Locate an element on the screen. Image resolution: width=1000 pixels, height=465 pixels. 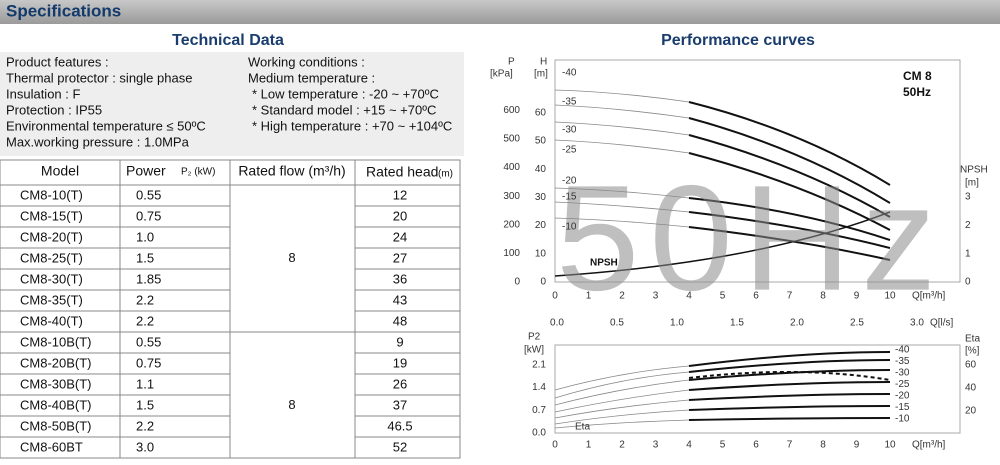
condition-line: * Standard model : +15 ~ +70ºC is located at coordinates (344, 109).